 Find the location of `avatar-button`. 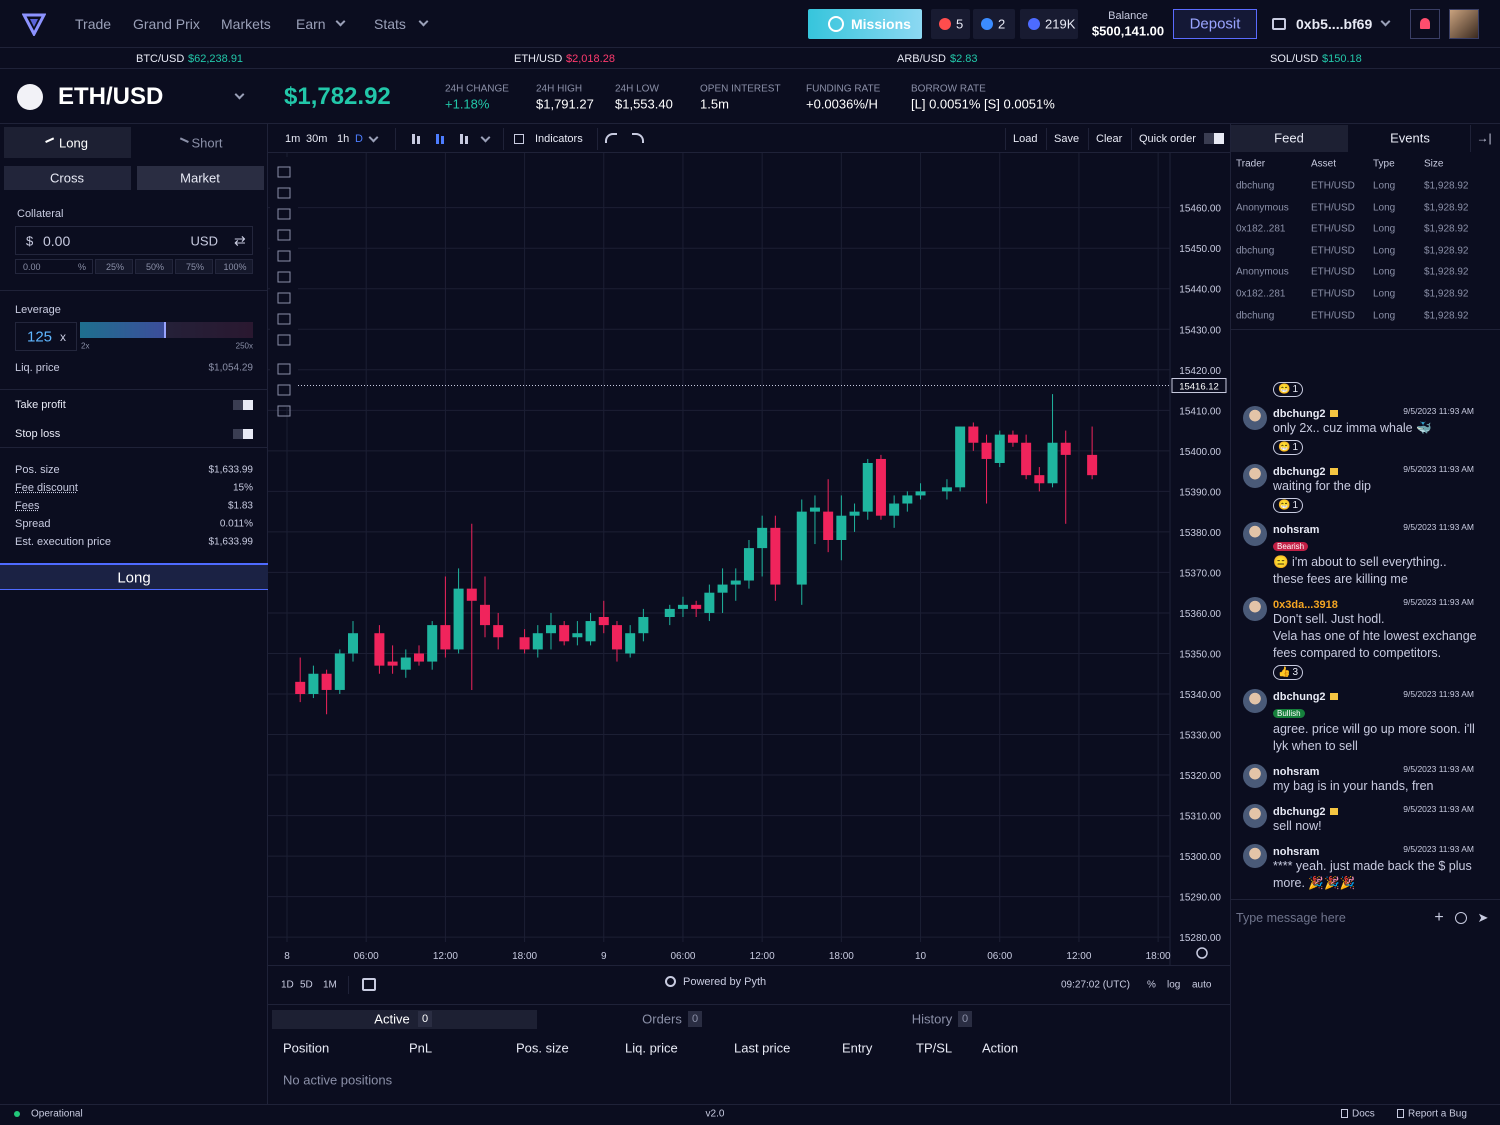

avatar-button is located at coordinates (1464, 24).